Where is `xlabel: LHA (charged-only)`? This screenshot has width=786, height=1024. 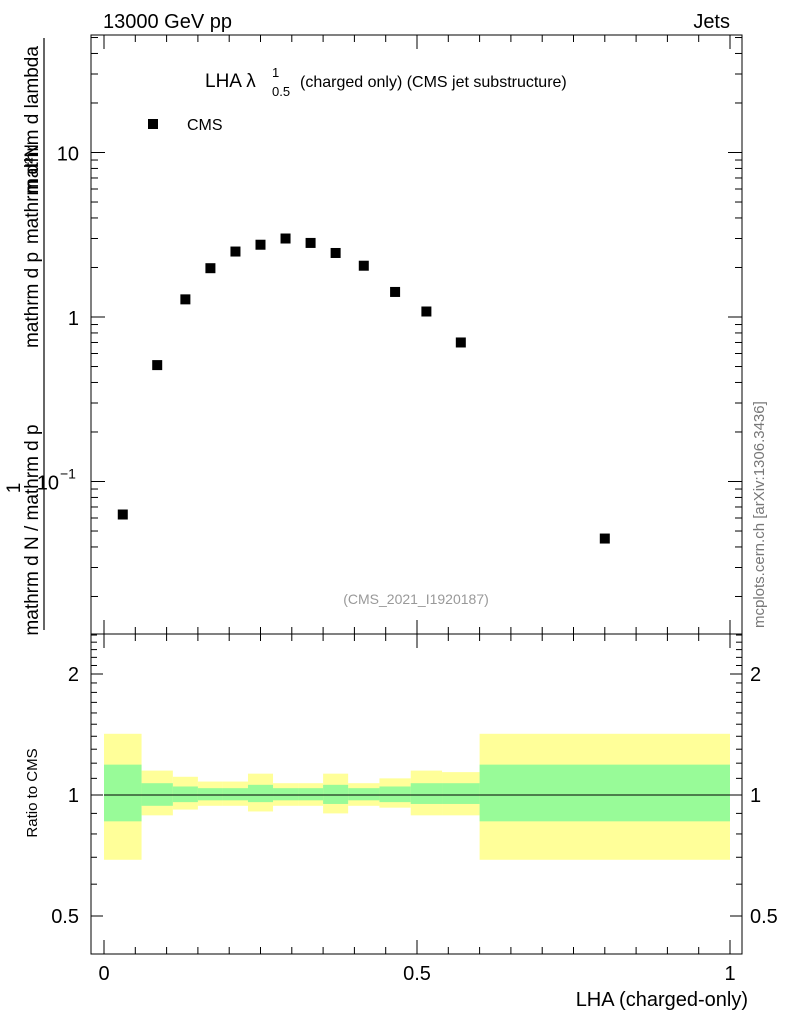 xlabel: LHA (charged-only) is located at coordinates (662, 1000).